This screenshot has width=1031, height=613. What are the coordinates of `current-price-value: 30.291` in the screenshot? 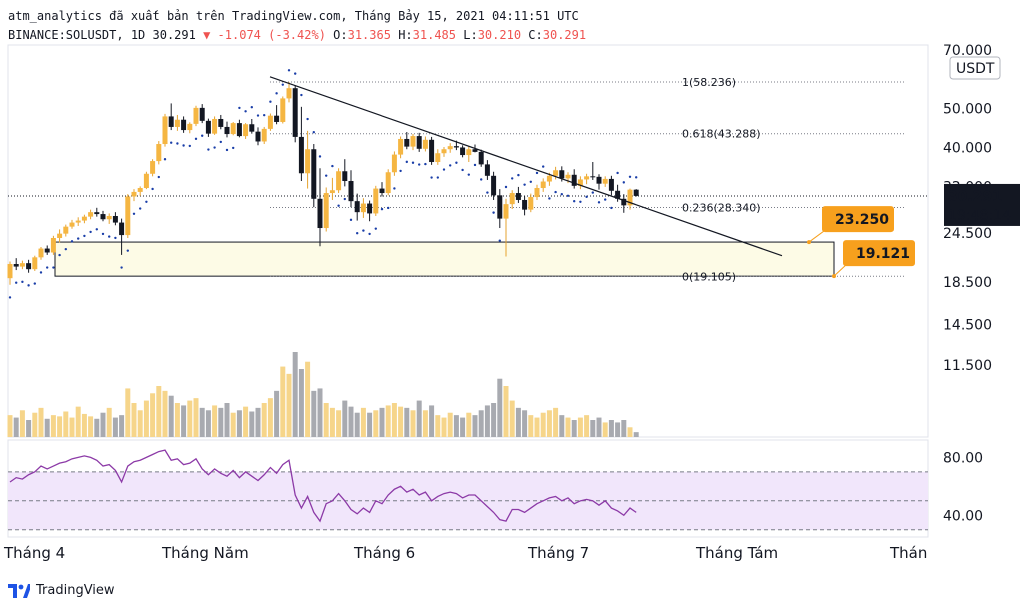 It's located at (975, 197).